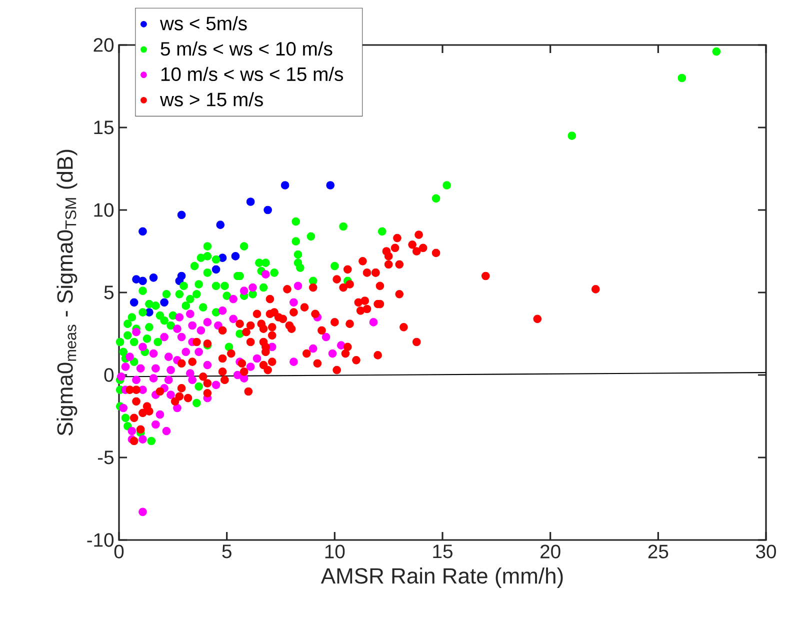  Describe the element at coordinates (766, 551) in the screenshot. I see `x-tick-label: 30` at that location.